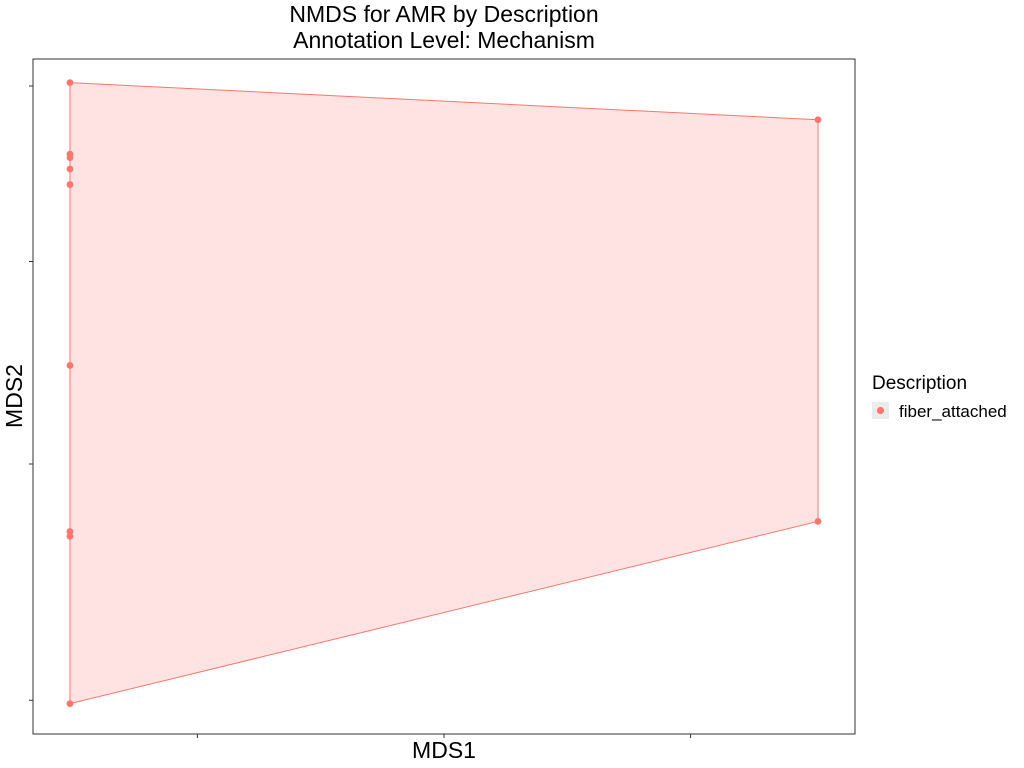 This screenshot has height=768, width=1024. Describe the element at coordinates (919, 383) in the screenshot. I see `legend-title: Description` at that location.